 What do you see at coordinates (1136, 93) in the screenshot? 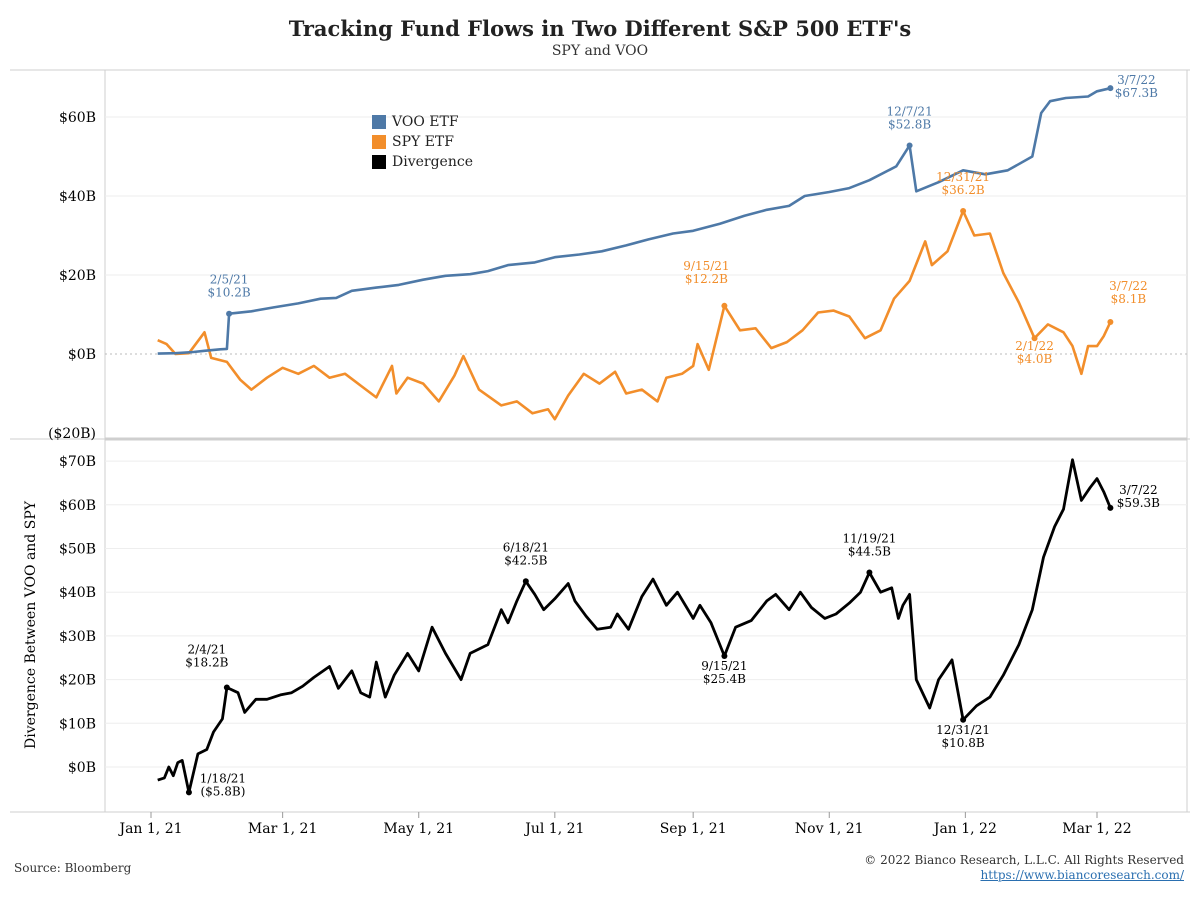
I see `annotation-value-top: $67.3B` at bounding box center [1136, 93].